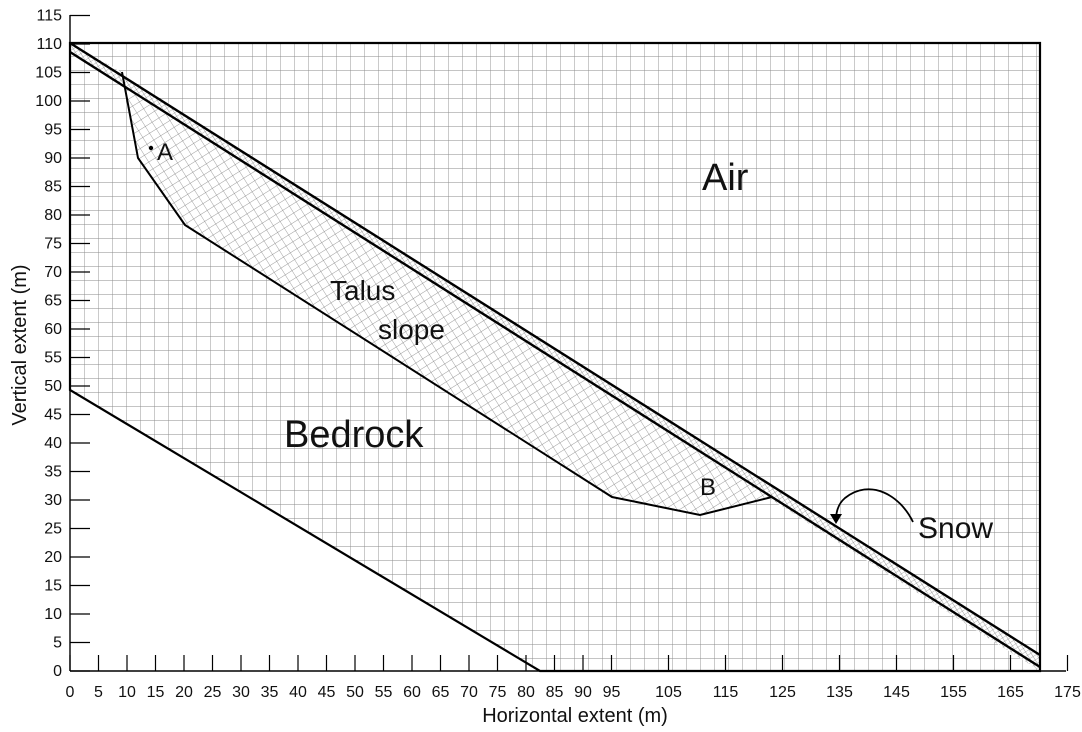 The image size is (1082, 732). What do you see at coordinates (874, 505) in the screenshot?
I see `snow-arrow` at bounding box center [874, 505].